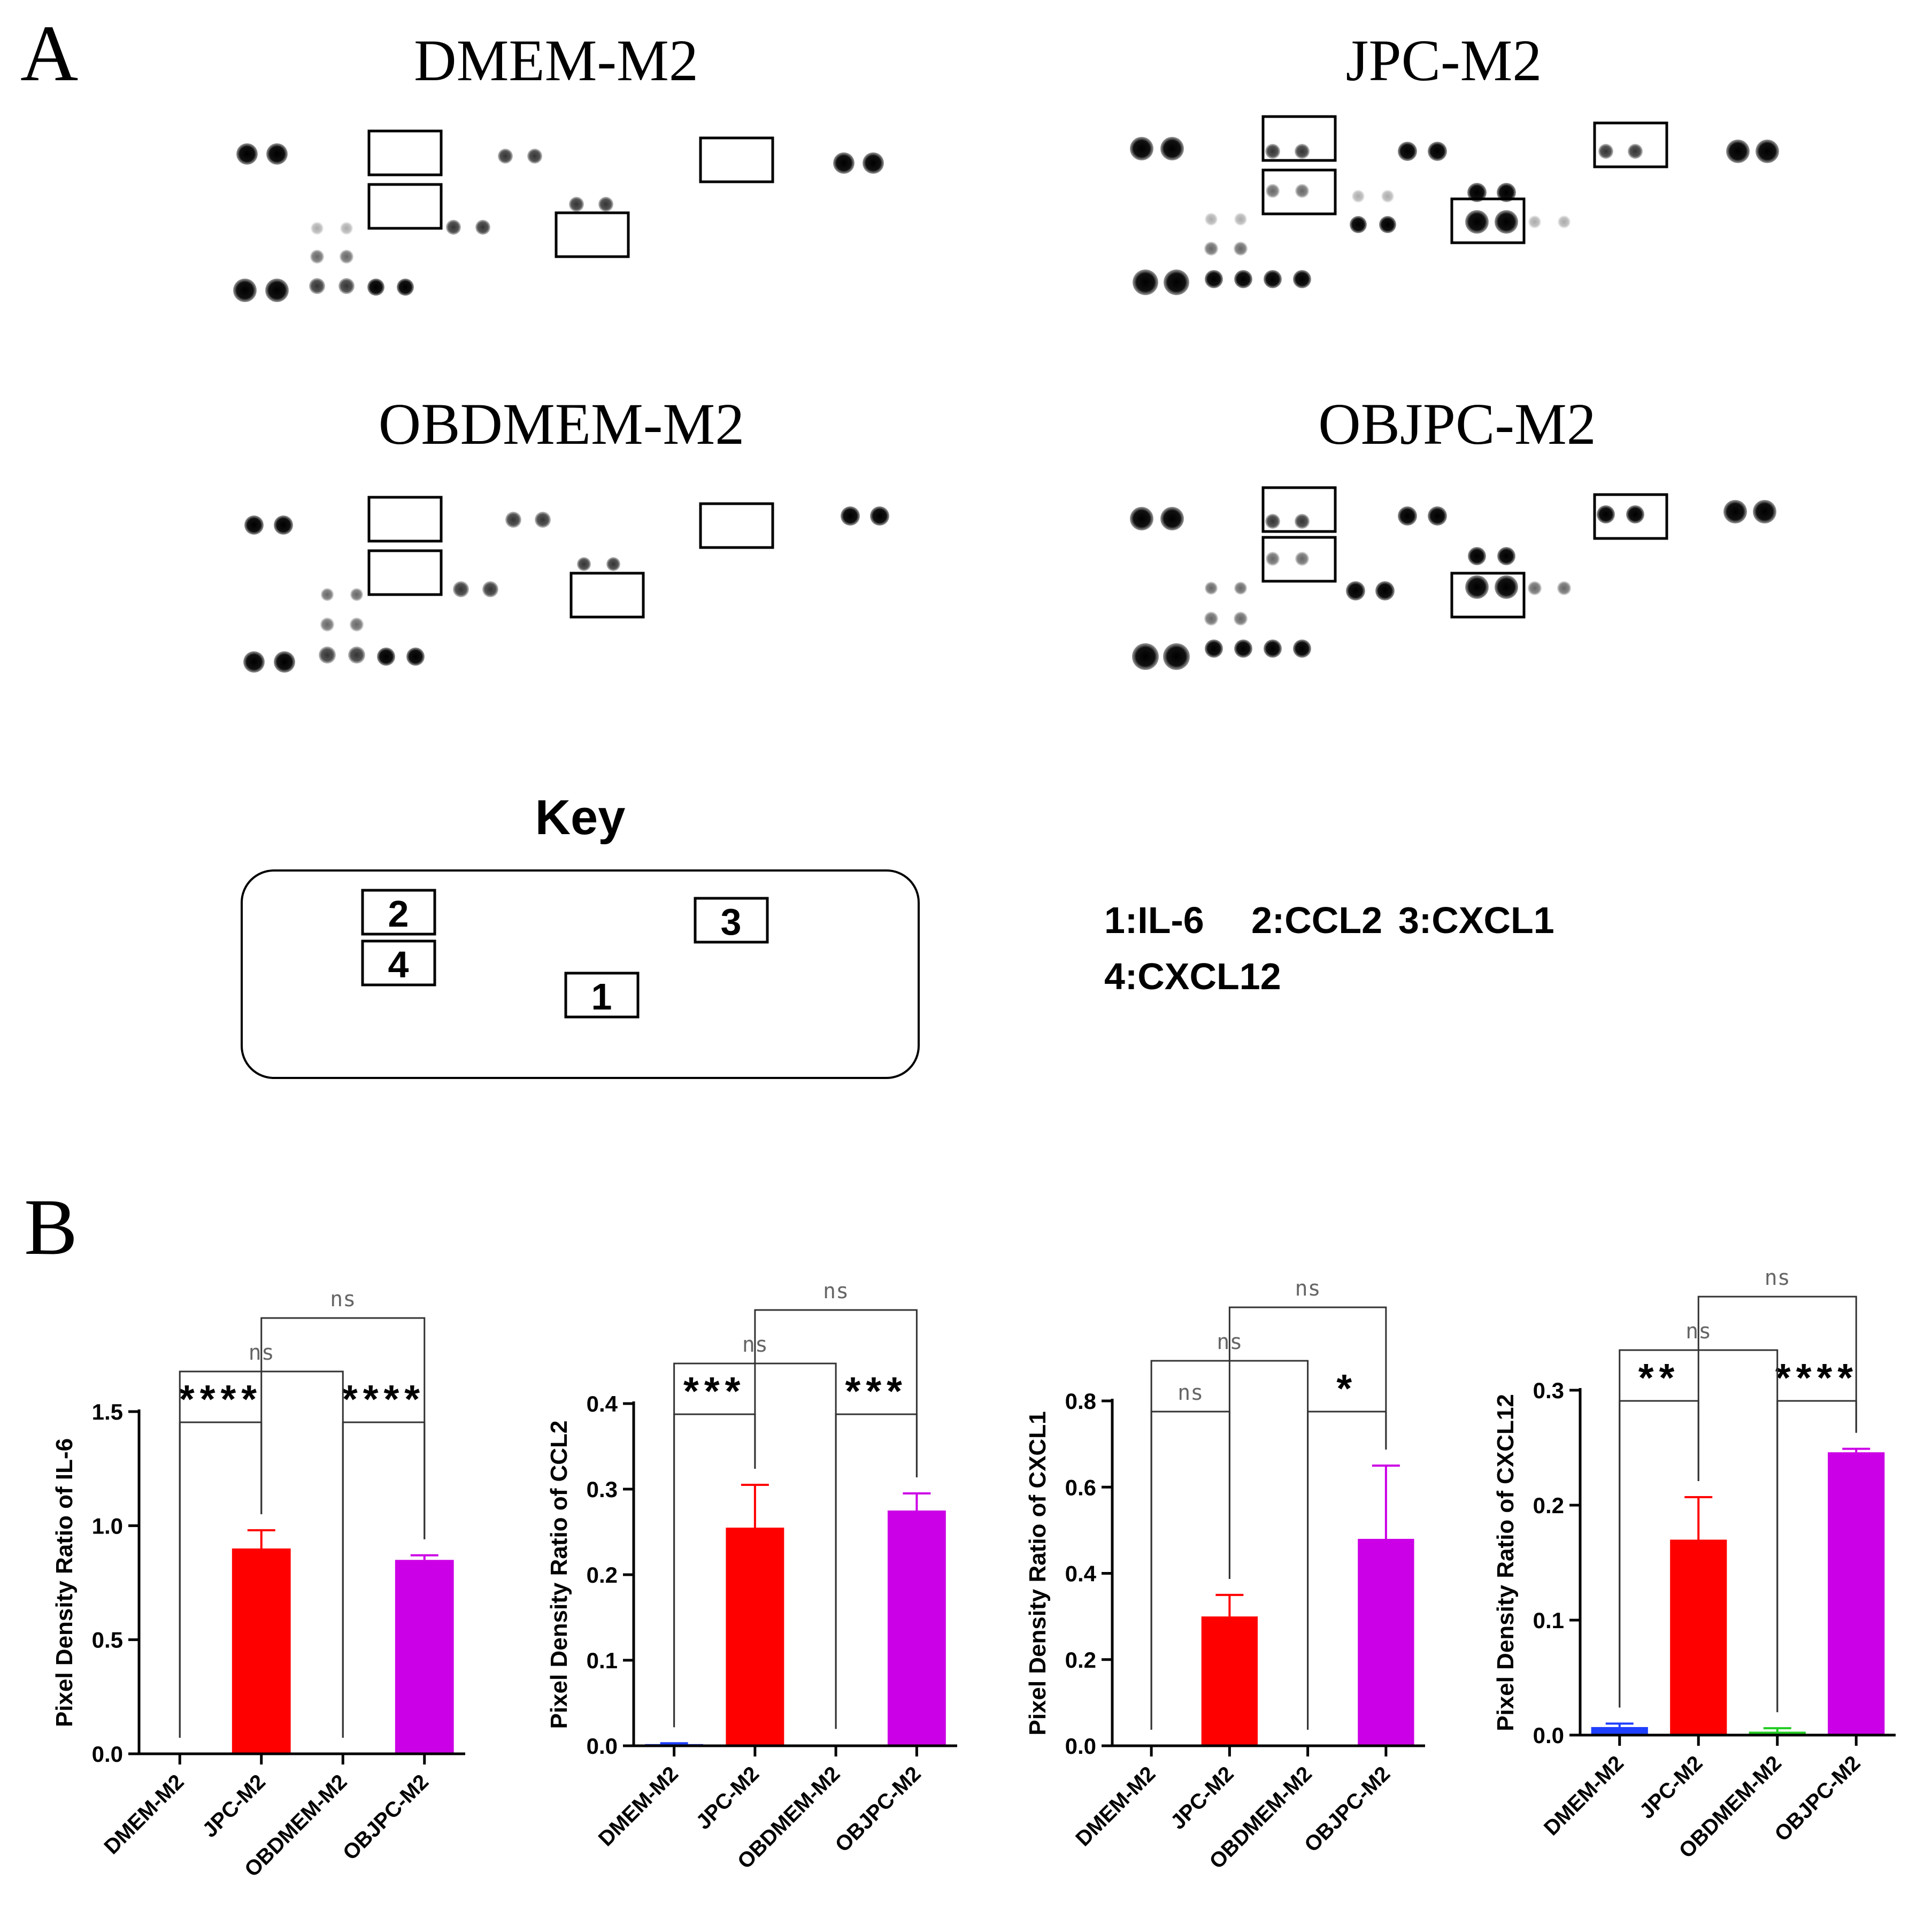 The image size is (1932, 1911). I want to click on key-outline, so click(580, 974).